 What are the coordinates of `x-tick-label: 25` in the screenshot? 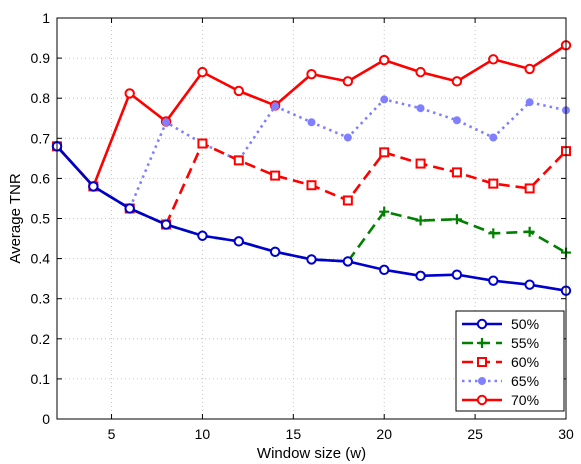 It's located at (475, 434).